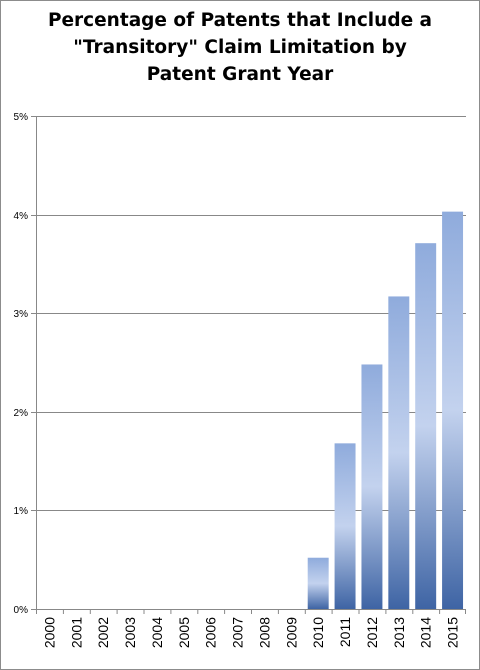 Image resolution: width=480 pixels, height=670 pixels. I want to click on x-tick-label-2004: 2004, so click(157, 632).